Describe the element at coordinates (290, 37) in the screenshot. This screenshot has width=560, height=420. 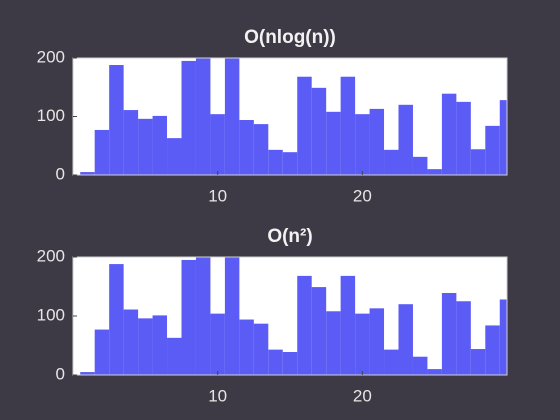
I see `chart-title: O(nlog(n))` at that location.